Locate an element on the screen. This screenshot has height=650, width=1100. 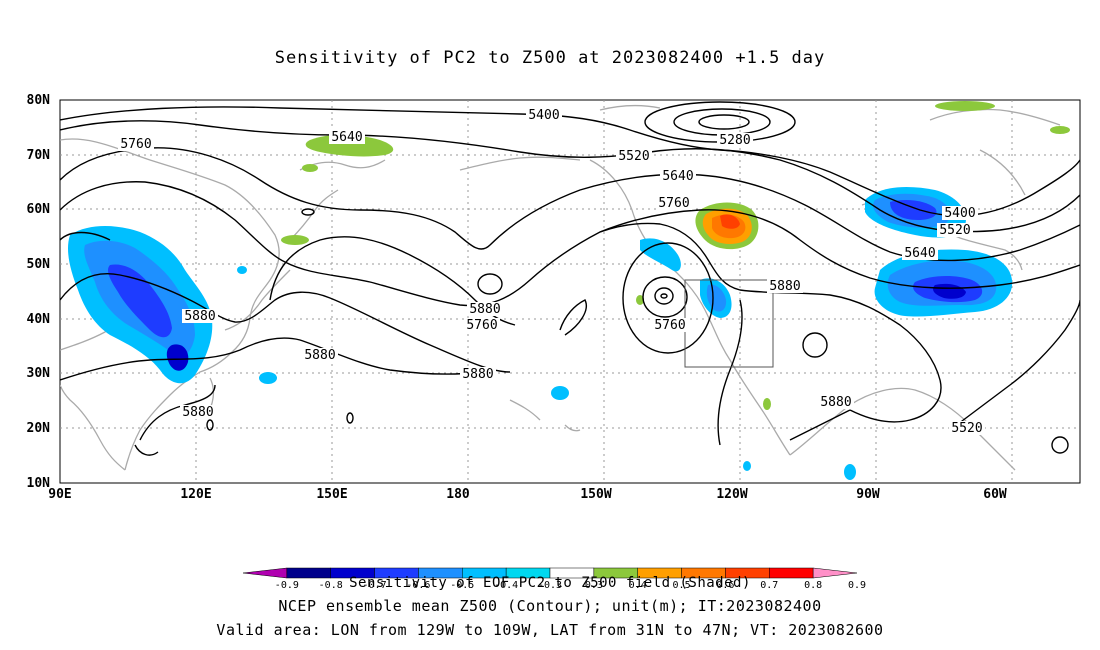
lon-label: 90E is located at coordinates (59, 494).